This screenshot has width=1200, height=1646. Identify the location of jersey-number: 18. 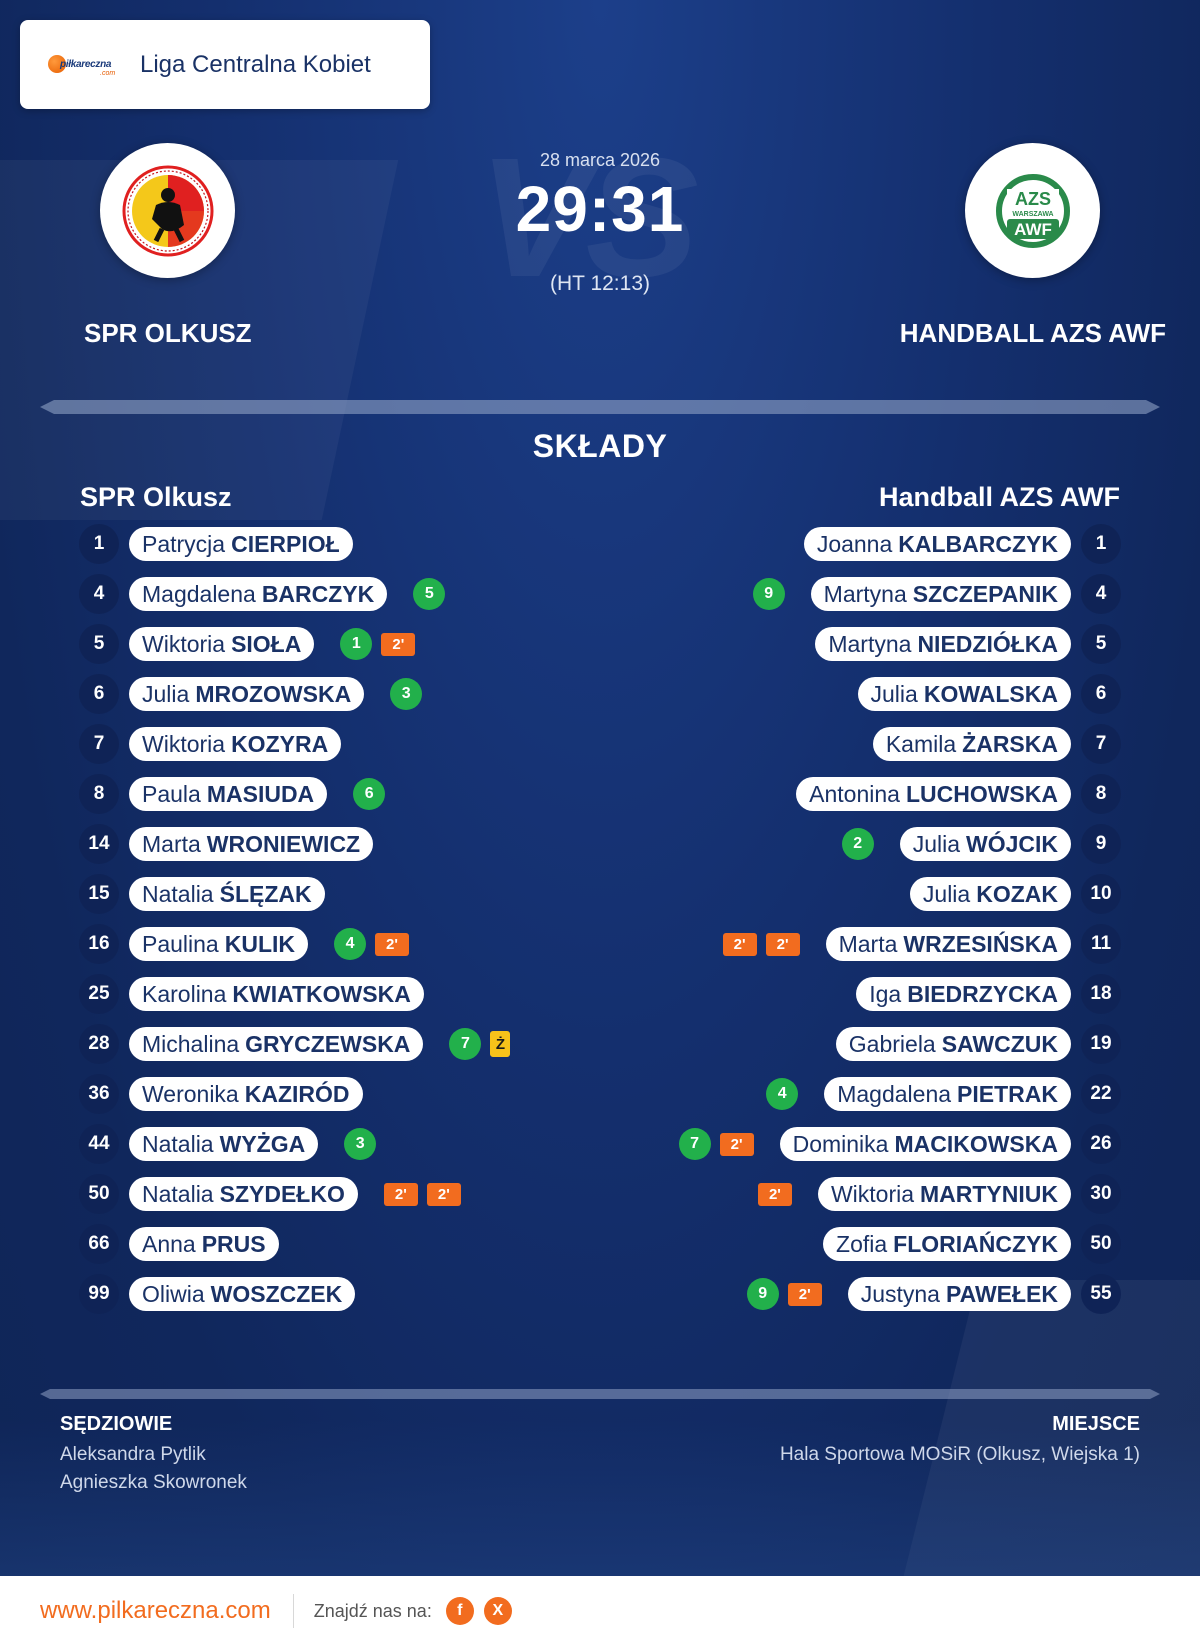
(1101, 994).